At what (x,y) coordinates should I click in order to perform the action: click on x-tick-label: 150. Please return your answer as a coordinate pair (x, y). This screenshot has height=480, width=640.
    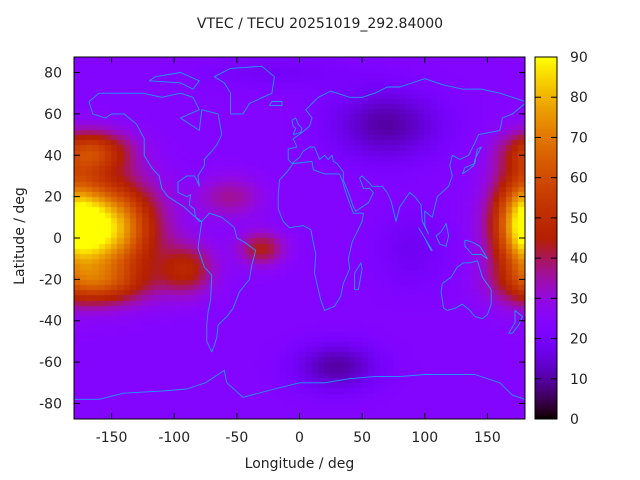
    Looking at the image, I should click on (487, 438).